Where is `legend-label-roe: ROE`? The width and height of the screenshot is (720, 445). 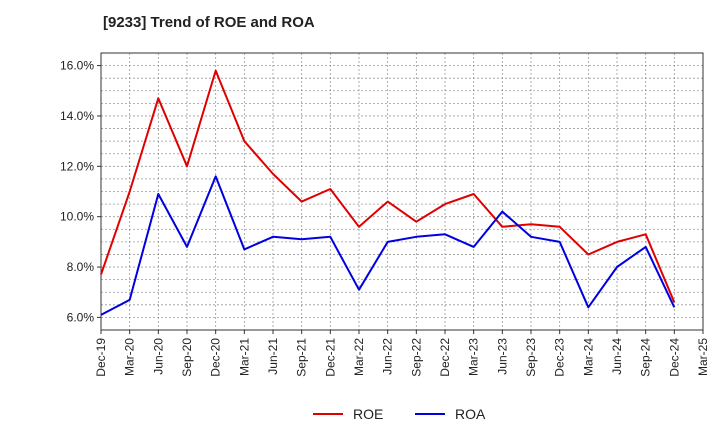 legend-label-roe: ROE is located at coordinates (368, 414).